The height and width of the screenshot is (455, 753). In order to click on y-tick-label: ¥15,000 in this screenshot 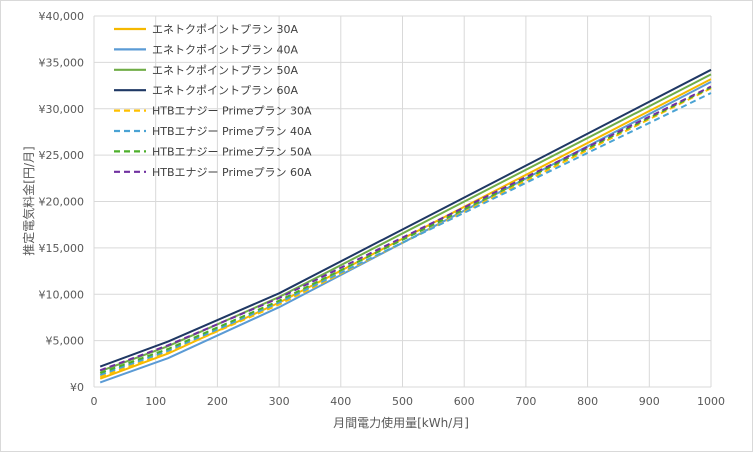, I will do `click(62, 248)`.